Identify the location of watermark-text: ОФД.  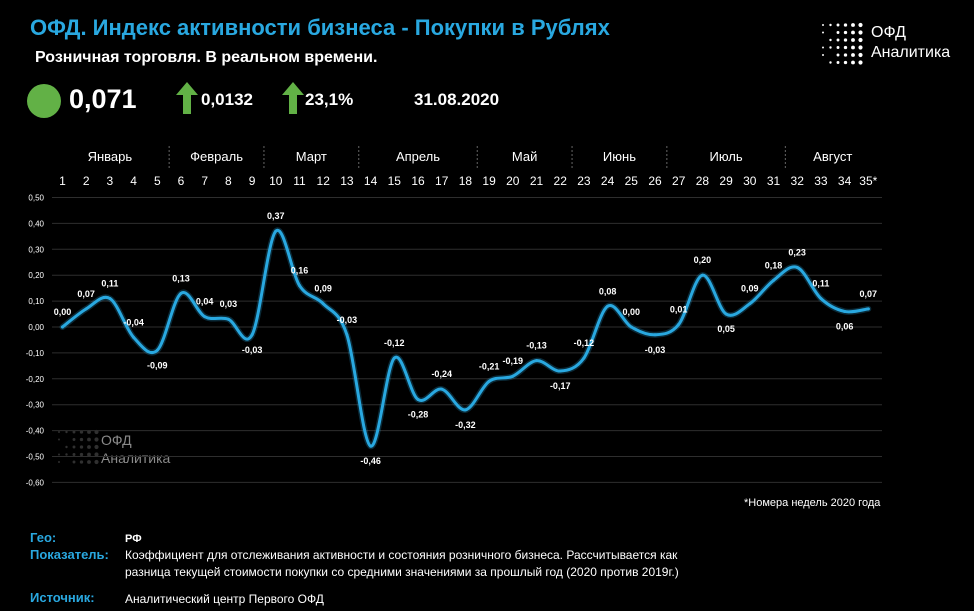
(116, 440).